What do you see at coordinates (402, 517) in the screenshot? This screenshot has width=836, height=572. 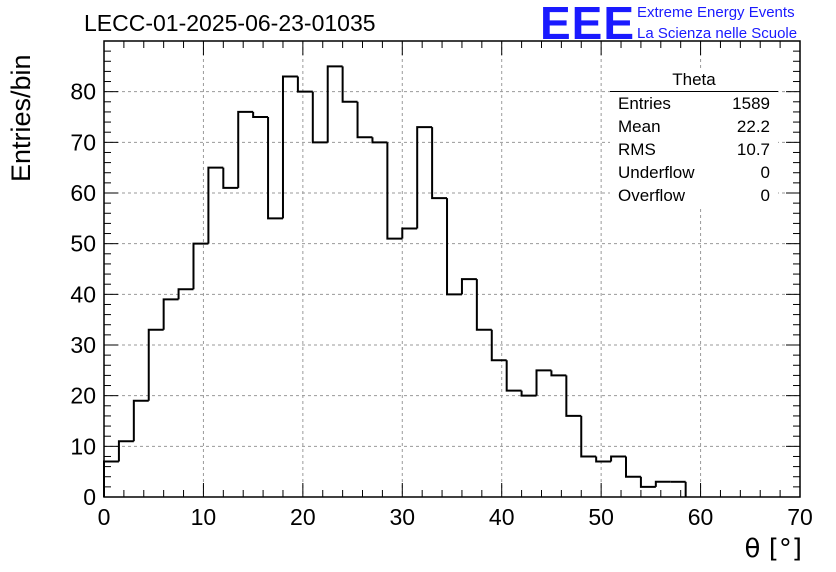 I see `x-tick-label: 30` at bounding box center [402, 517].